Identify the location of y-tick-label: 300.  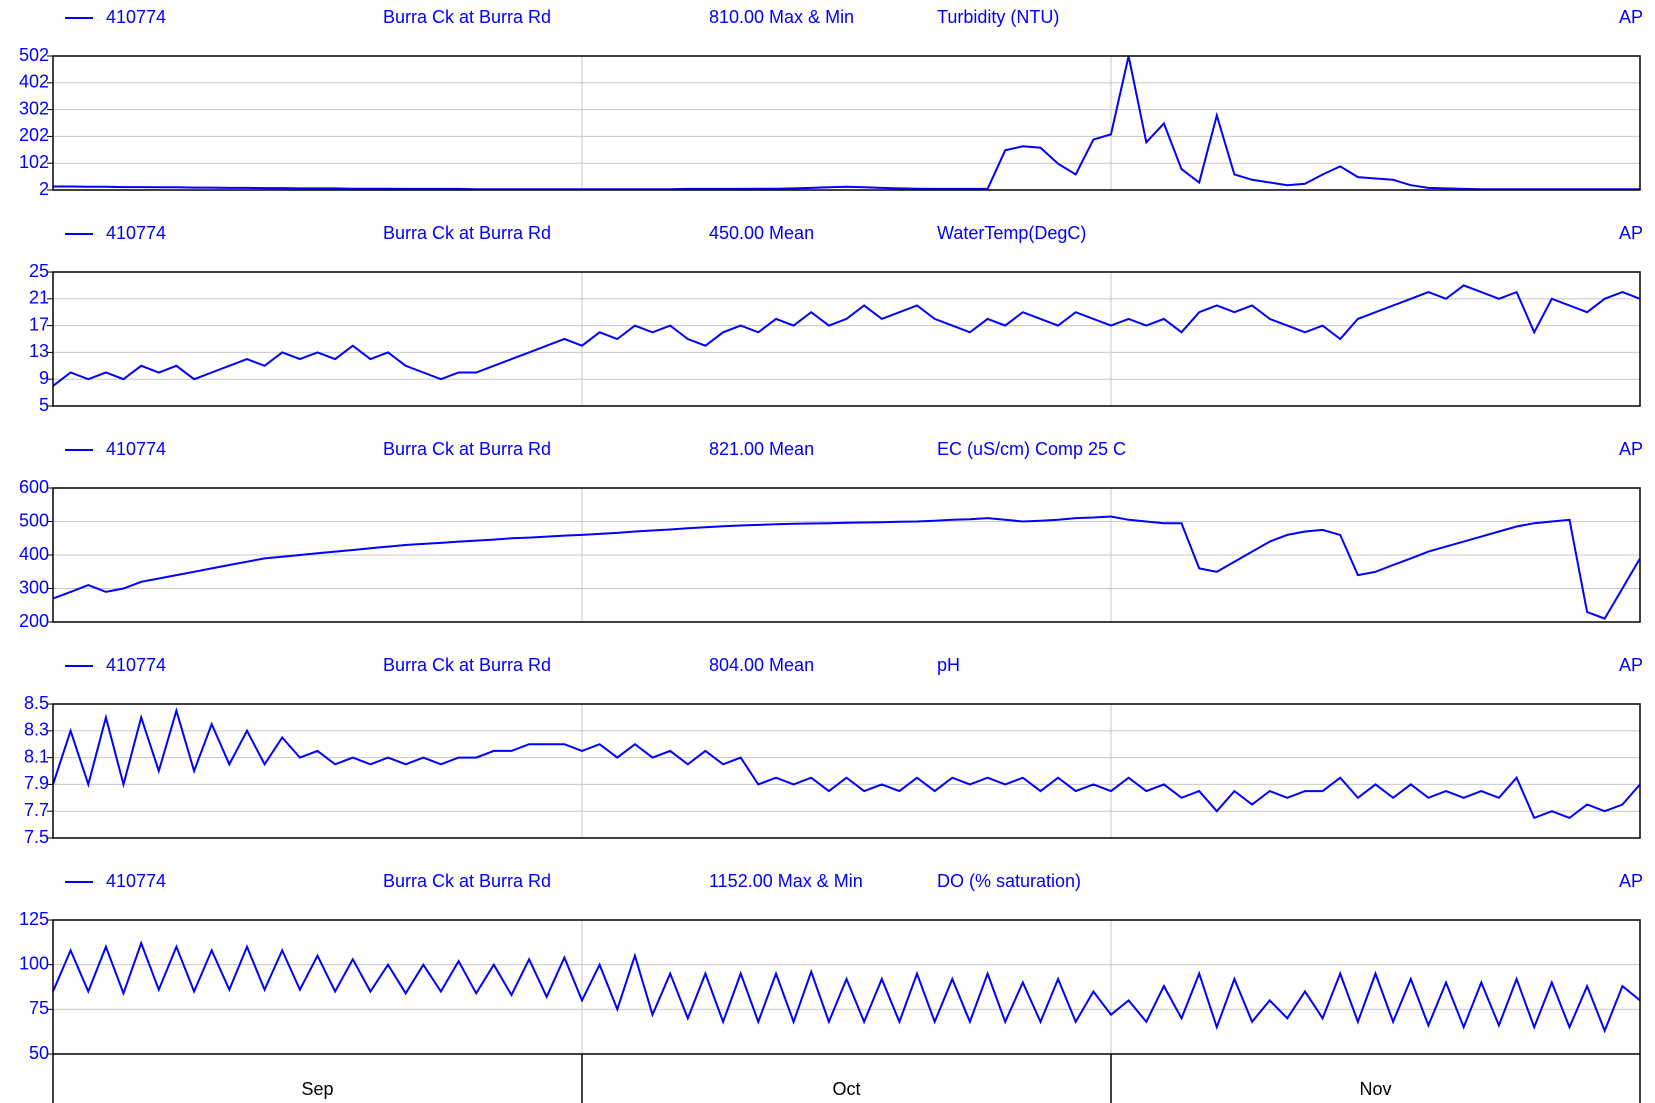
(34, 587).